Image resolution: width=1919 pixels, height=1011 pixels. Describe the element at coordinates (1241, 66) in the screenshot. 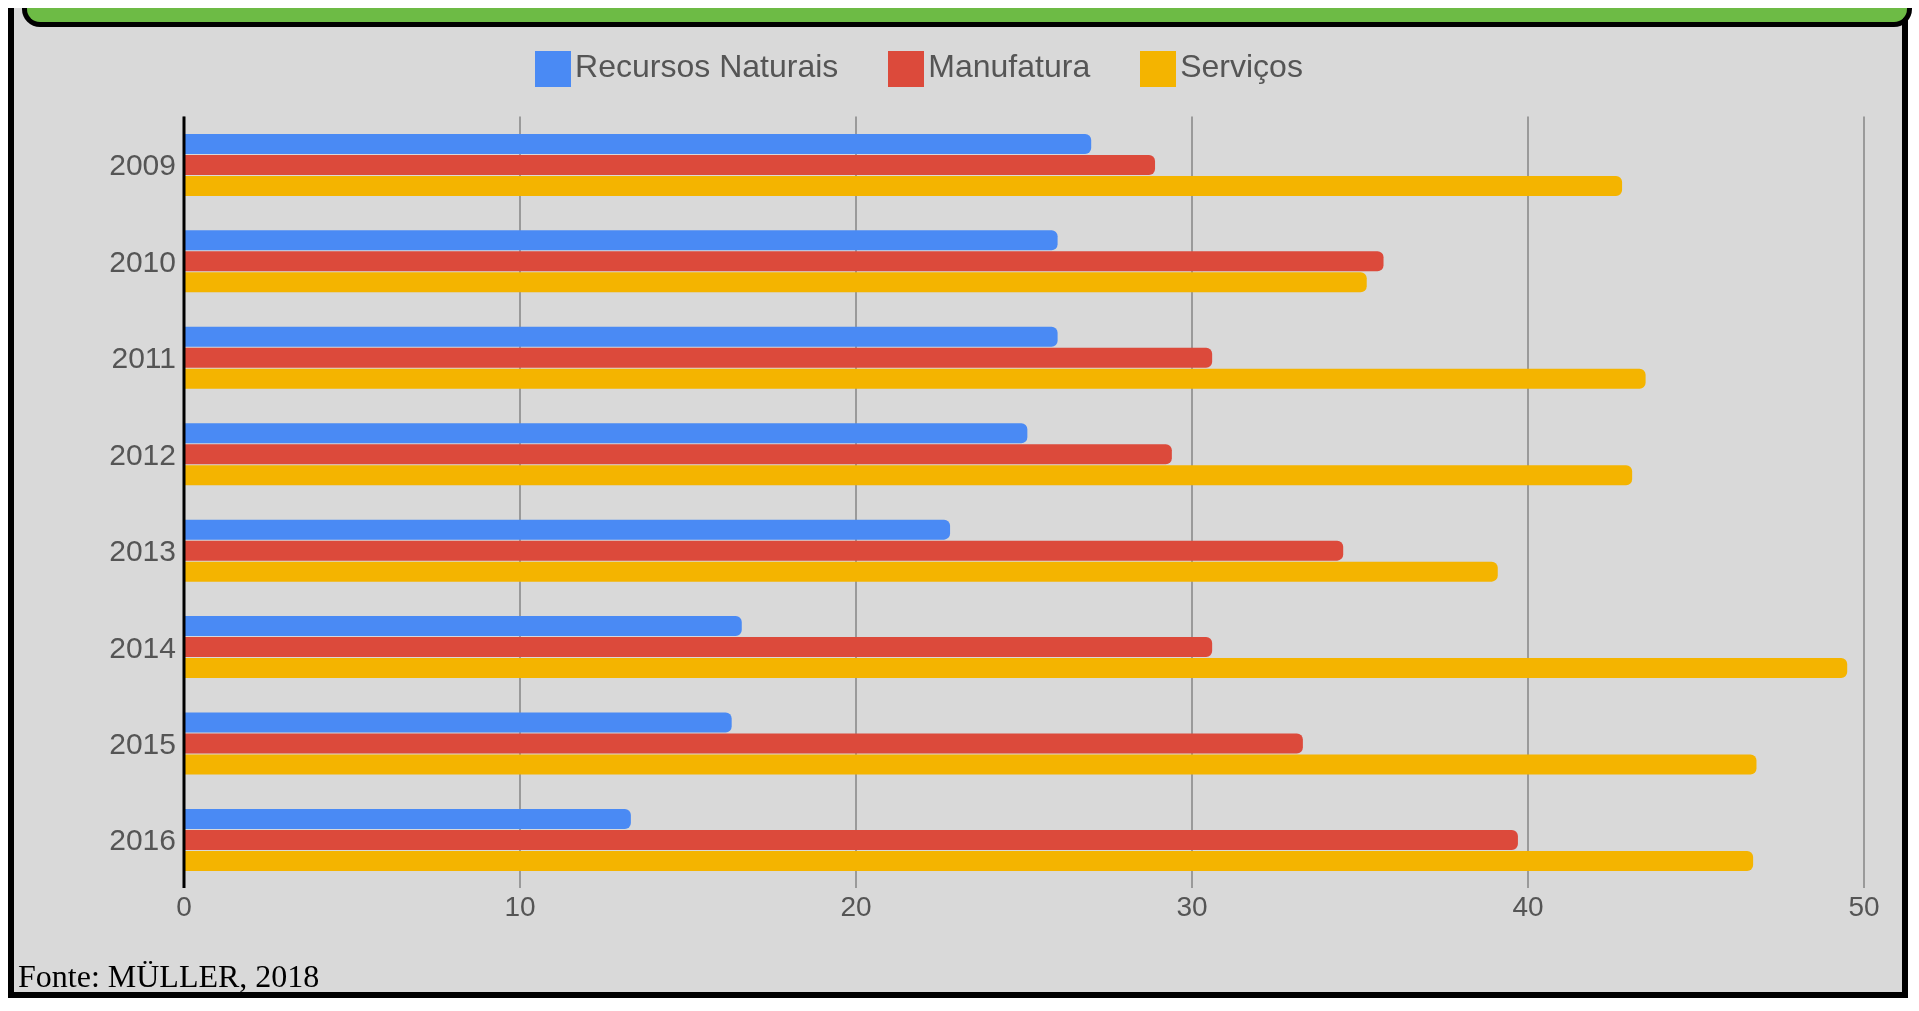

I see `legend-label: Serviços` at that location.